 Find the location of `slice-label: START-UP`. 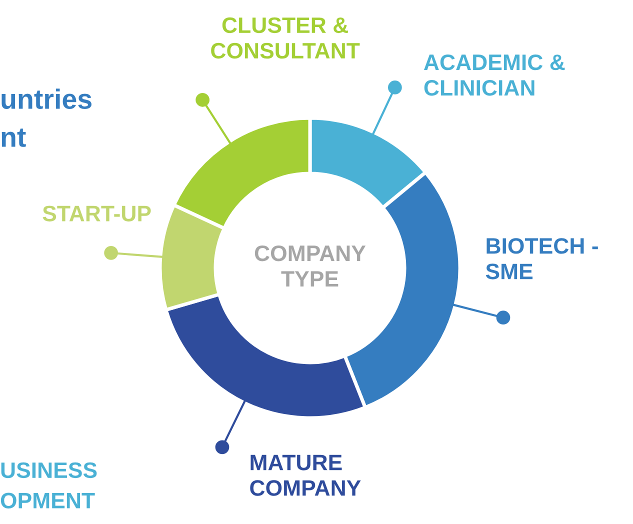

slice-label: START-UP is located at coordinates (96, 214).